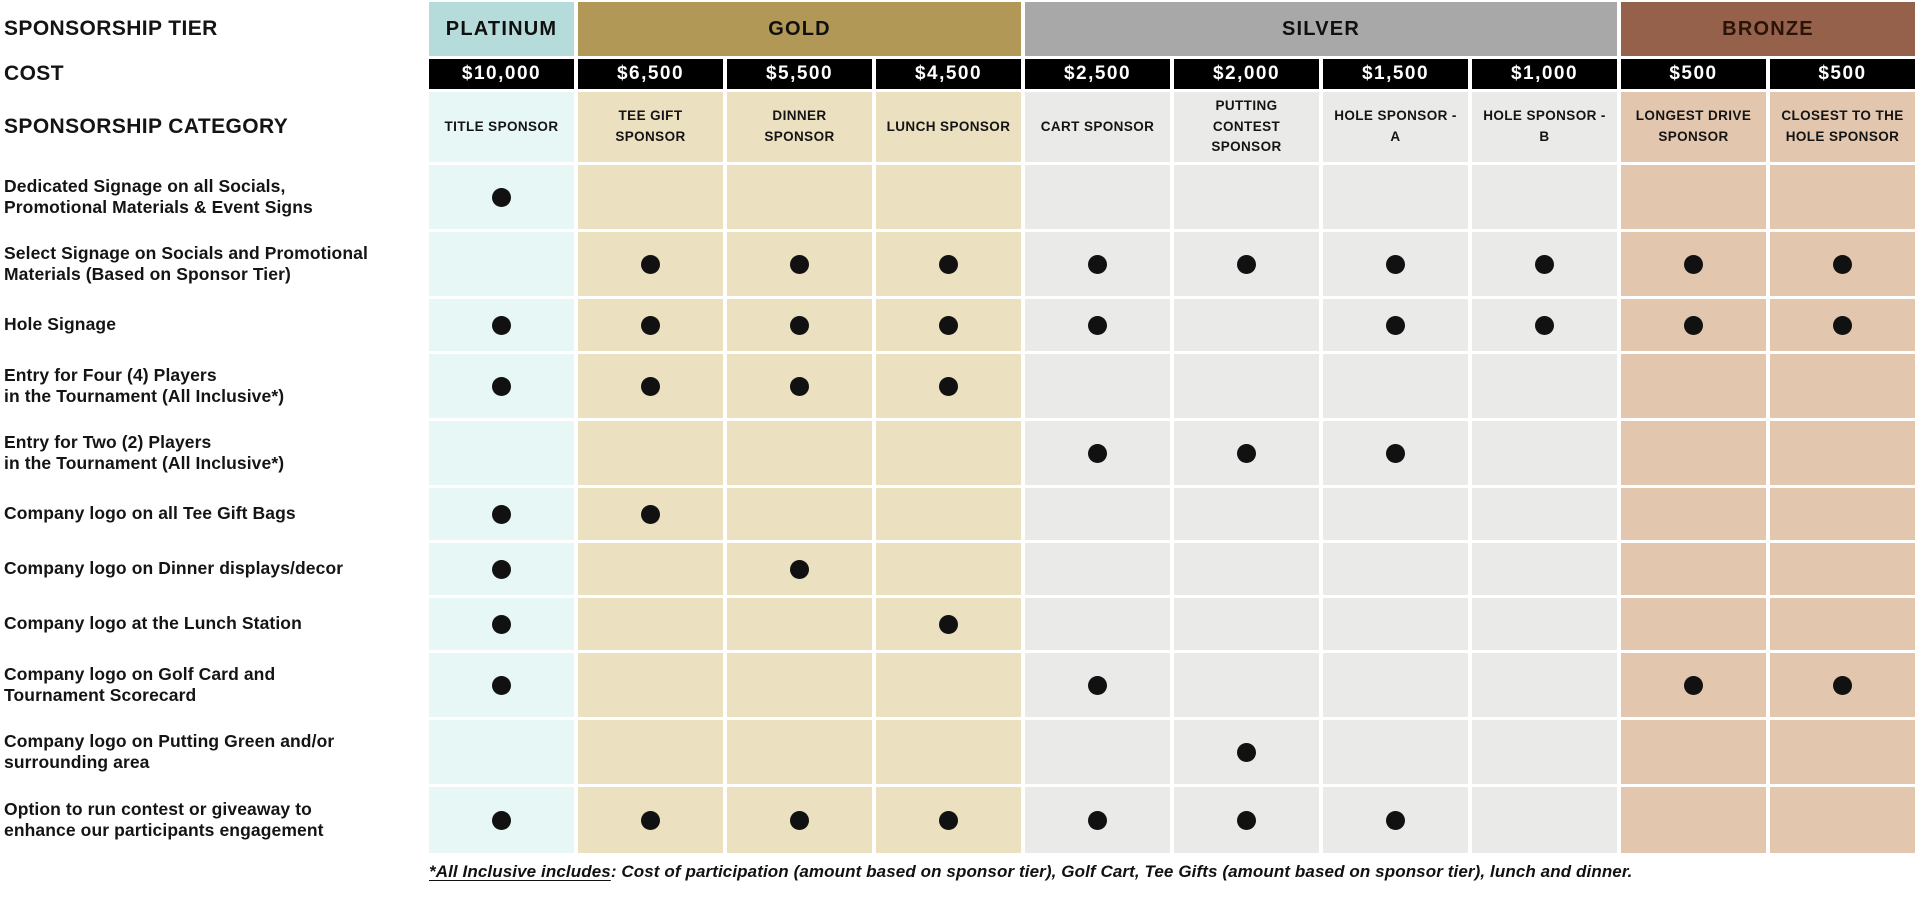 Image resolution: width=1919 pixels, height=897 pixels. Describe the element at coordinates (1097, 127) in the screenshot. I see `category-cell: CART SPONSOR` at that location.